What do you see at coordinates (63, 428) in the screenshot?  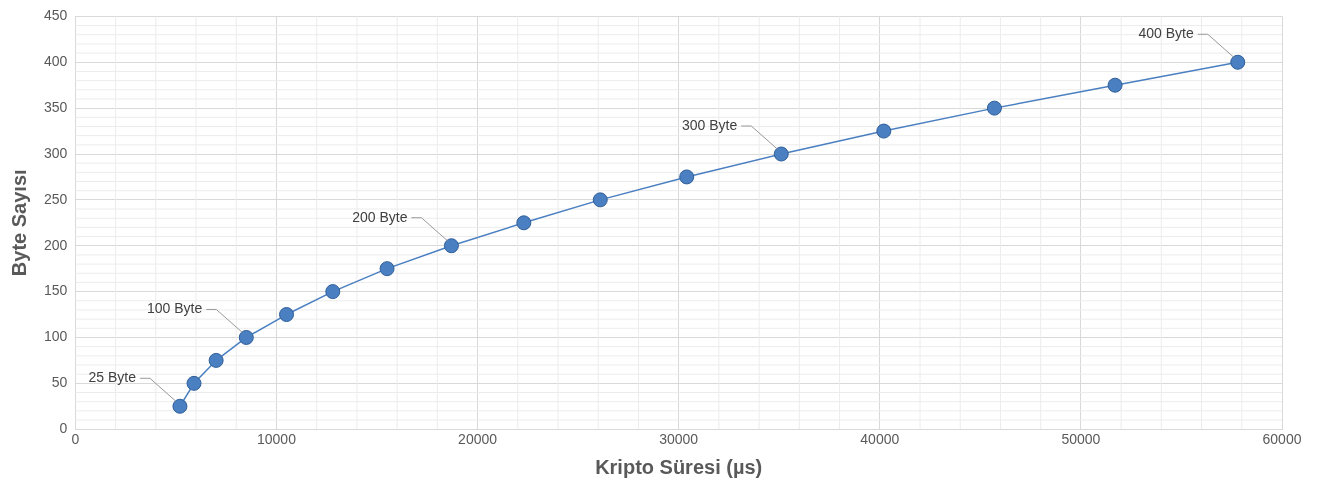 I see `y-tick-label: 0` at bounding box center [63, 428].